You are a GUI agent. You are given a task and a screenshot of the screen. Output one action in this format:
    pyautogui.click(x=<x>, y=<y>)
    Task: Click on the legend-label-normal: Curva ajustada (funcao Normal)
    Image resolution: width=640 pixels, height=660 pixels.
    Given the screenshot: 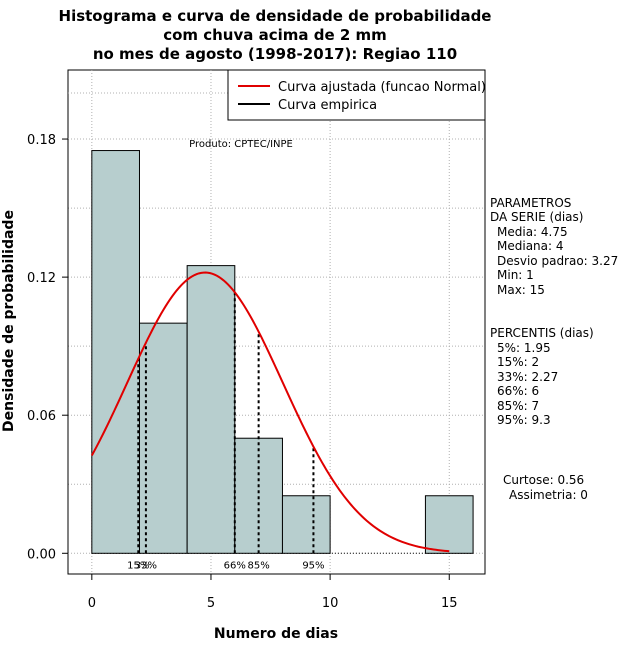 What is the action you would take?
    pyautogui.click(x=382, y=87)
    